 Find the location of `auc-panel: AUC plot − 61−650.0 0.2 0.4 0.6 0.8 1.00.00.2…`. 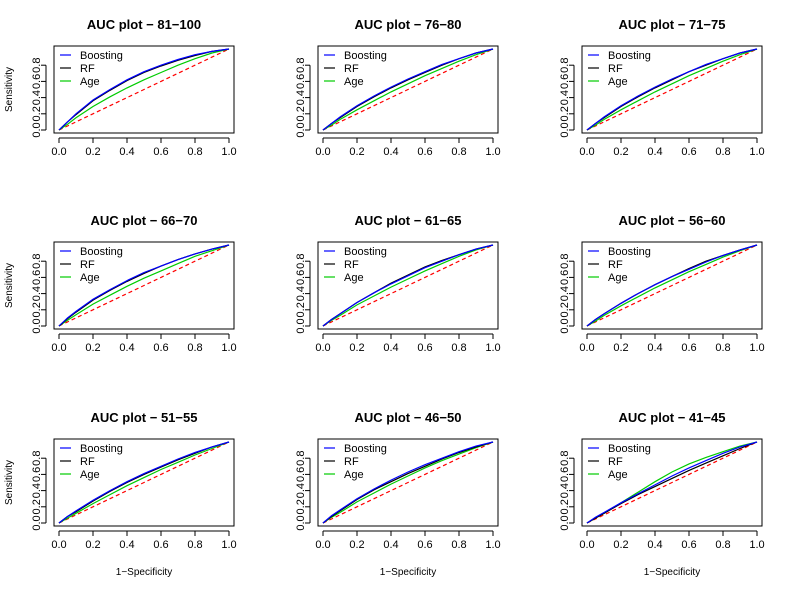

auc-panel: AUC plot − 61−650.0 0.2 0.4 0.6 0.8 1.00.00.2… is located at coordinates (398, 283).